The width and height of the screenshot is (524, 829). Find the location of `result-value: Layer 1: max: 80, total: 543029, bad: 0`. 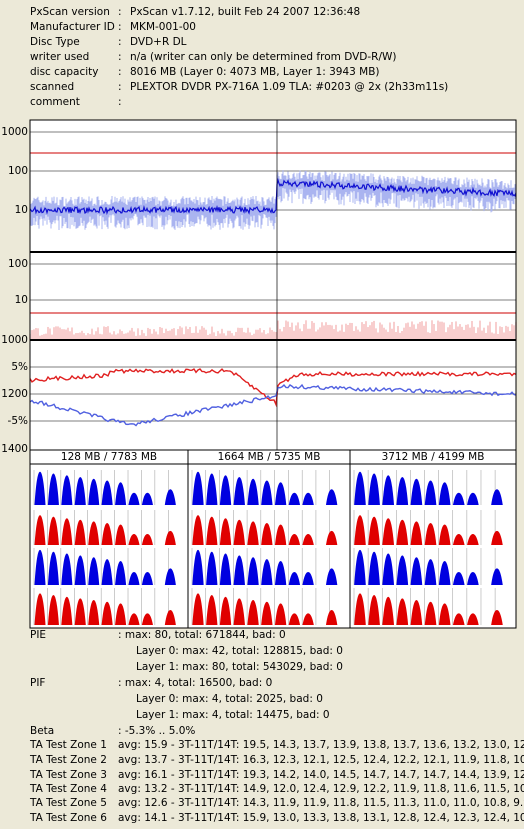

result-value: Layer 1: max: 80, total: 543029, bad: 0 is located at coordinates (239, 667).